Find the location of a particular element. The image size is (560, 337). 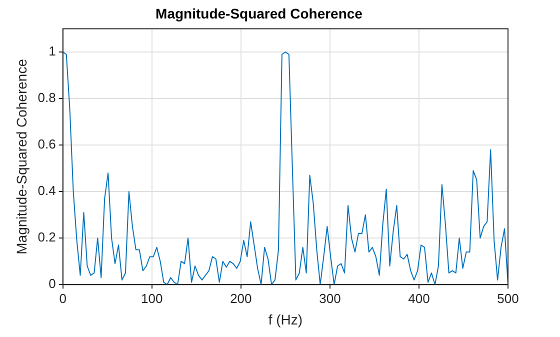

y-axis-title: Magnitude-Squared Coherence is located at coordinates (21, 156).